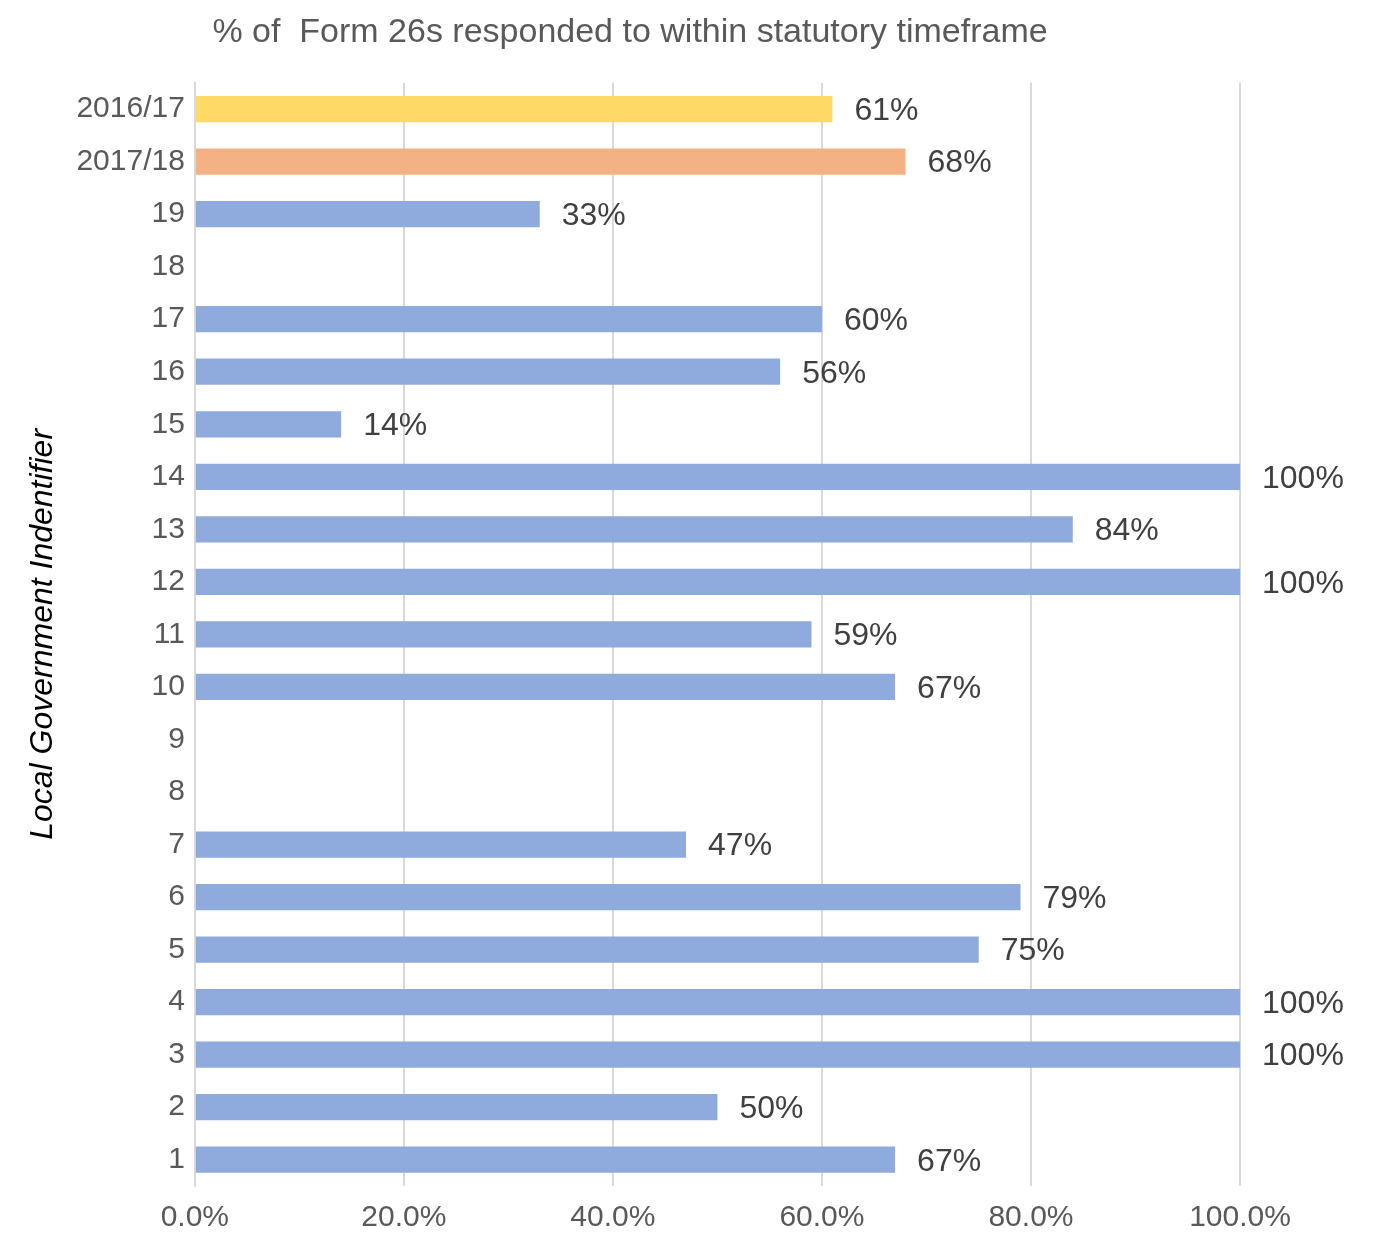  I want to click on y-tick-label: 12, so click(168, 580).